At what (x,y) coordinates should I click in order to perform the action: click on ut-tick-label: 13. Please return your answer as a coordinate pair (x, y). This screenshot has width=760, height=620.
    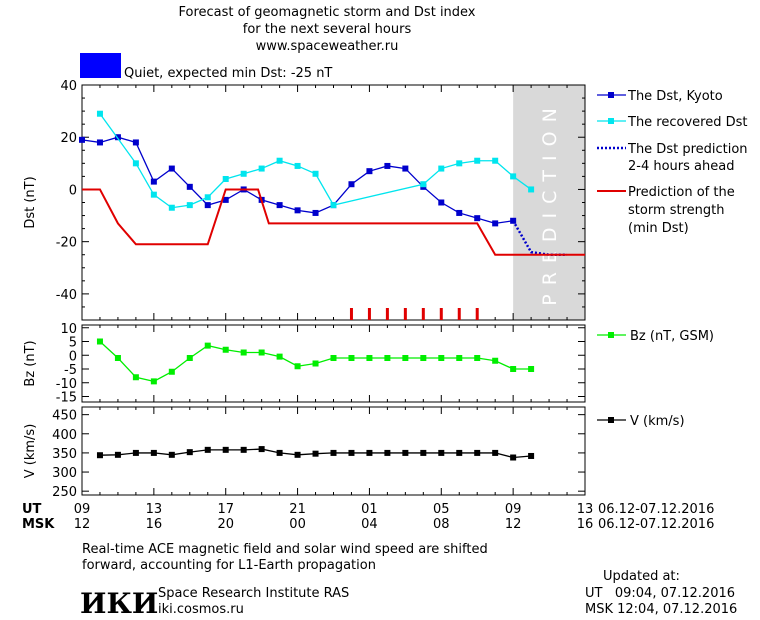
    Looking at the image, I should click on (585, 509).